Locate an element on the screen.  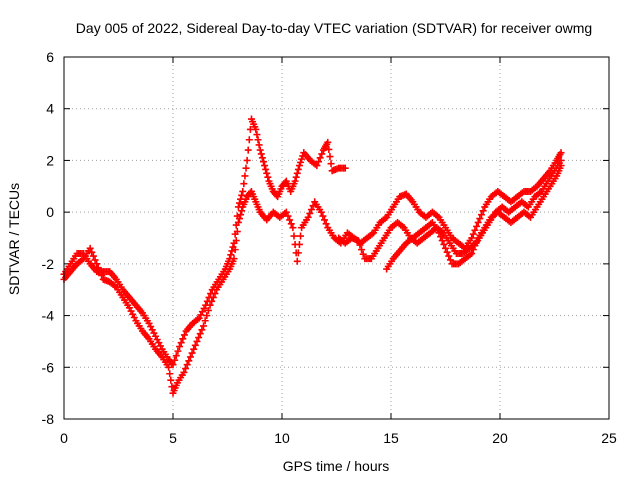
y-tick-label: 0 is located at coordinates (50, 212).